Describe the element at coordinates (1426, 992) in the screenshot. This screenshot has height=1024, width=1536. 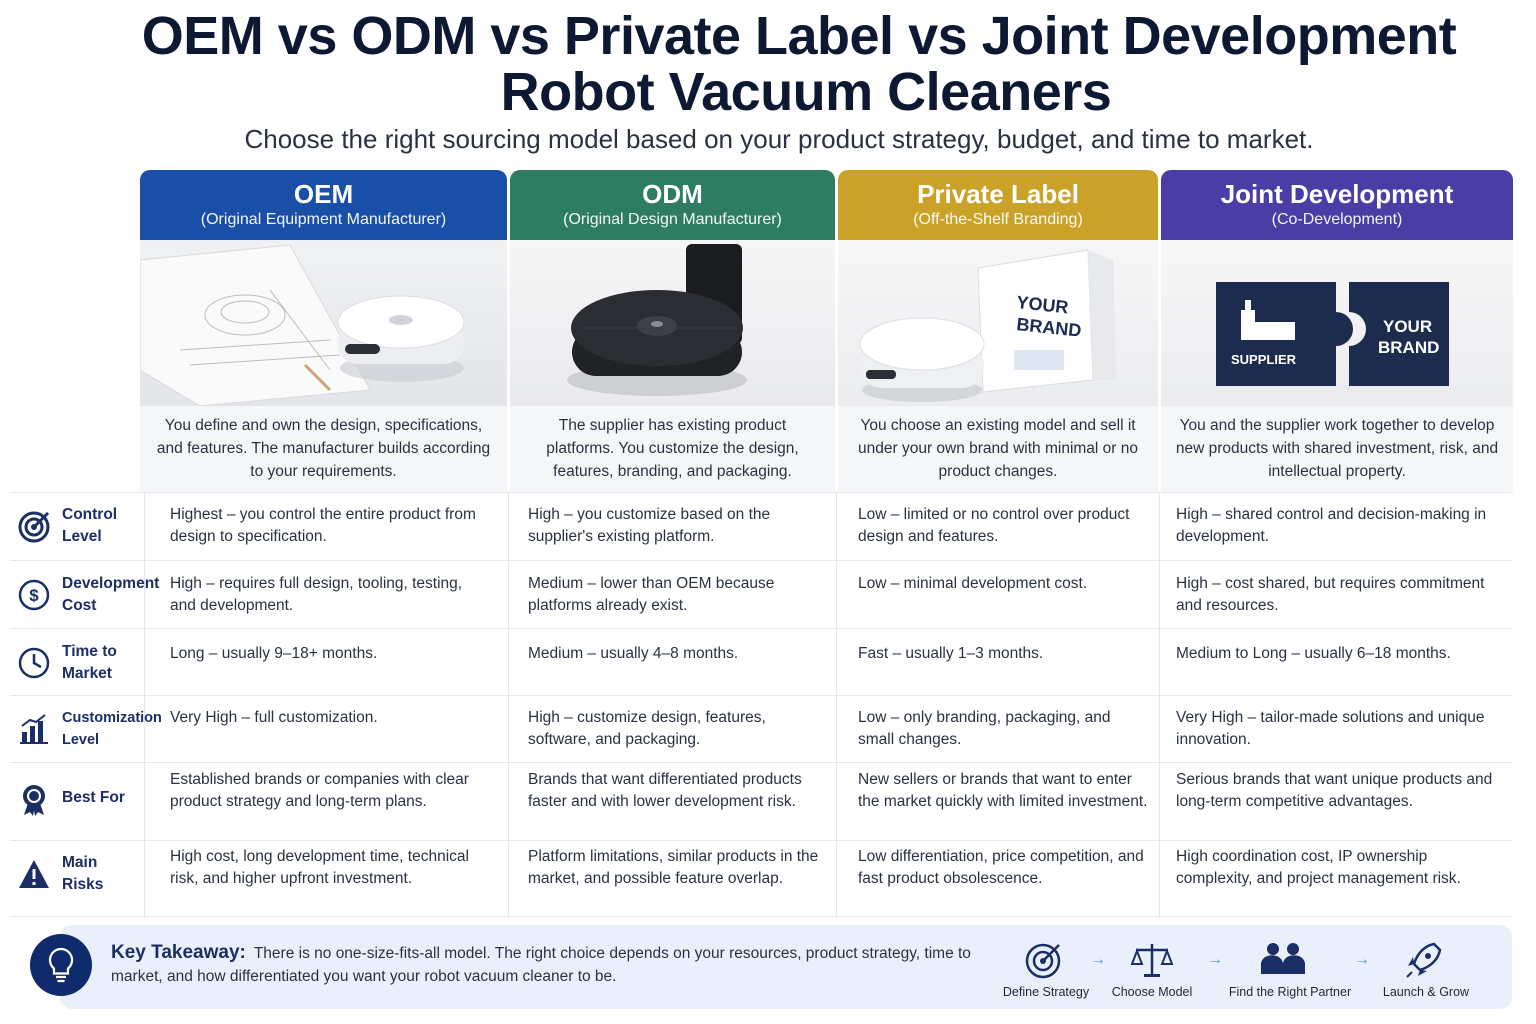
I see `step-launch-grow: Launch & Grow` at that location.